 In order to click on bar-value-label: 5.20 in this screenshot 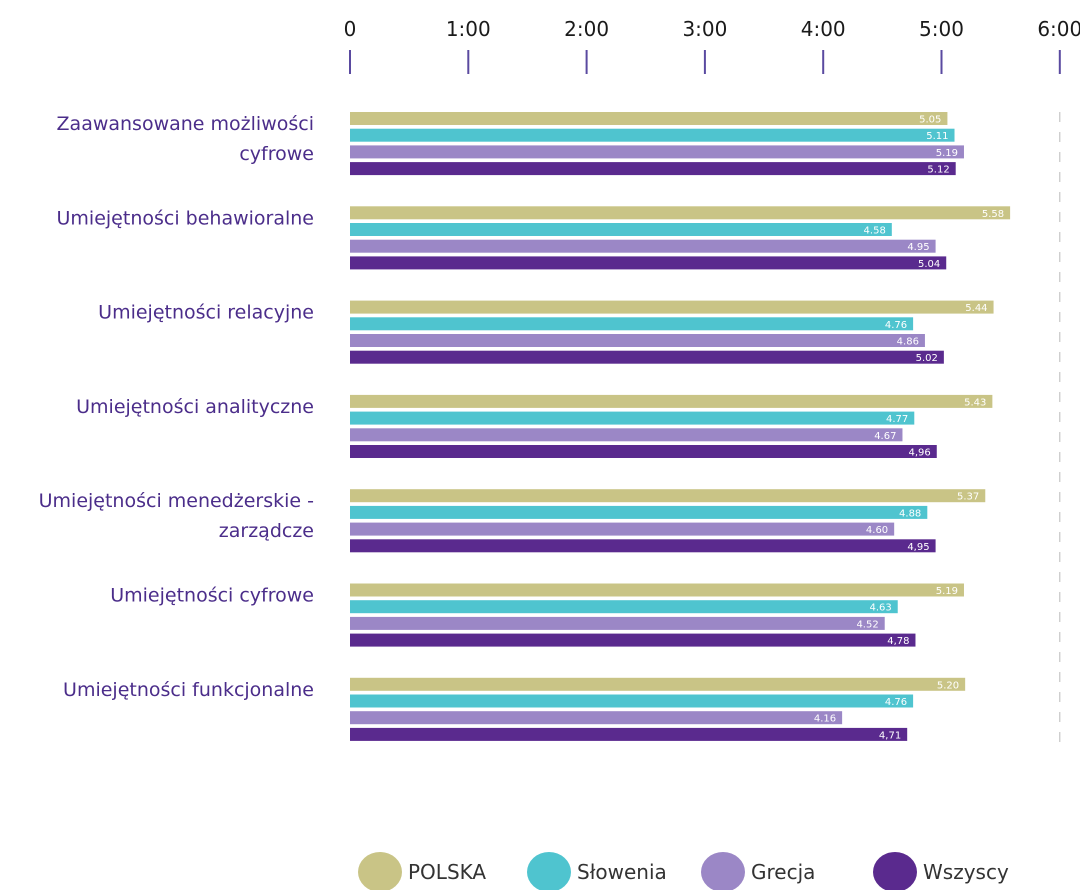, I will do `click(948, 685)`.